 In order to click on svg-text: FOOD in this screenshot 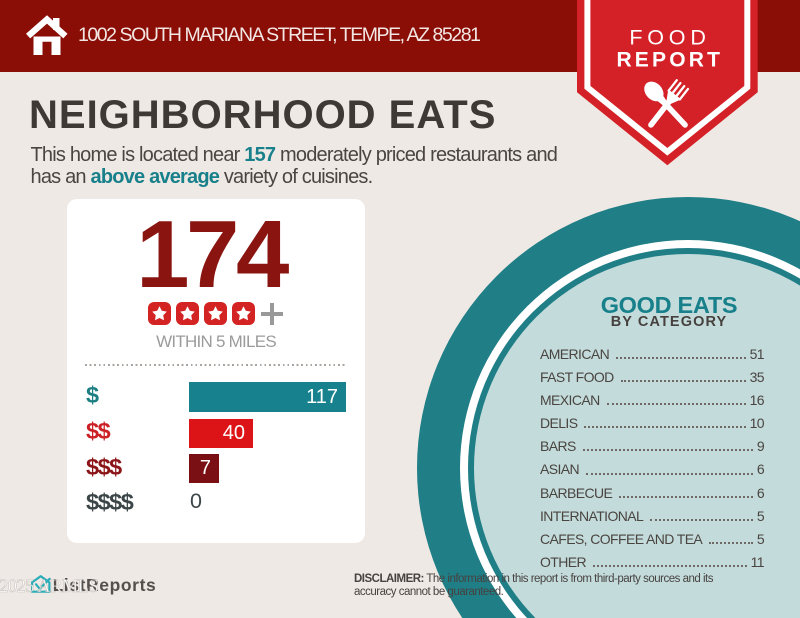, I will do `click(669, 37)`.